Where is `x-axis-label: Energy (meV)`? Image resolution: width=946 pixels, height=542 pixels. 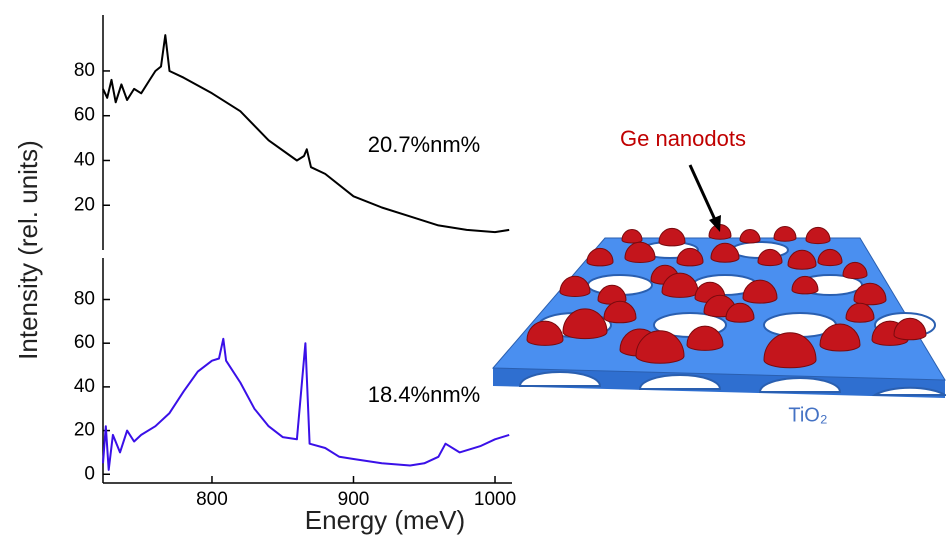 x-axis-label: Energy (meV) is located at coordinates (385, 520).